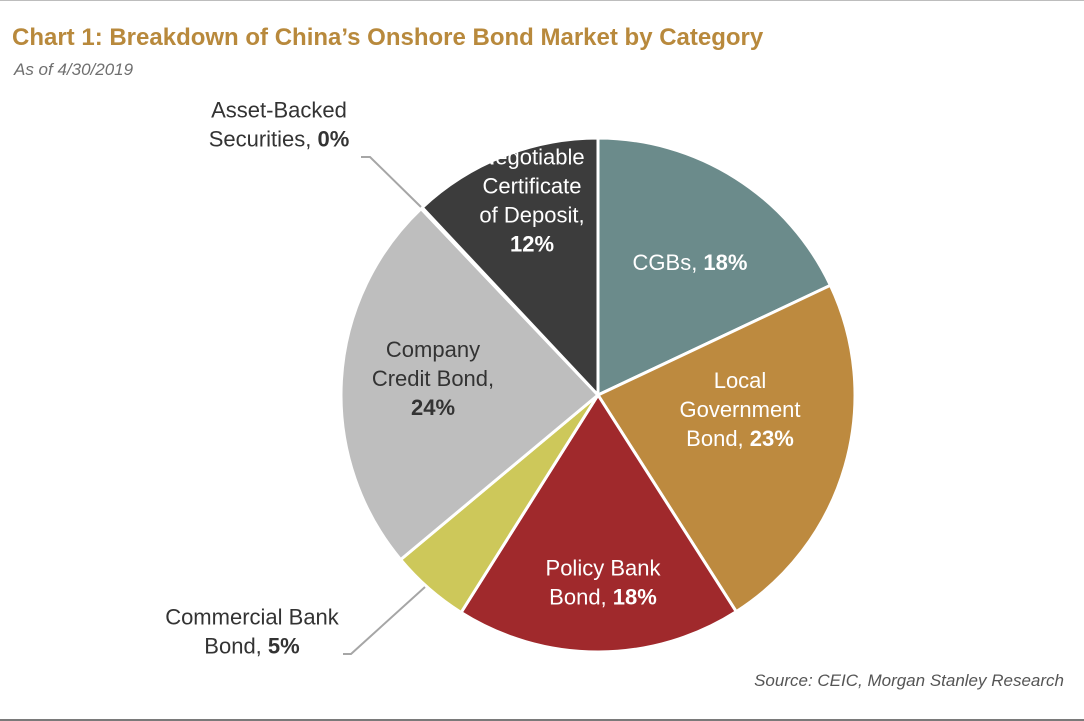  I want to click on leader-line-commercial-bank-bond, so click(384, 620).